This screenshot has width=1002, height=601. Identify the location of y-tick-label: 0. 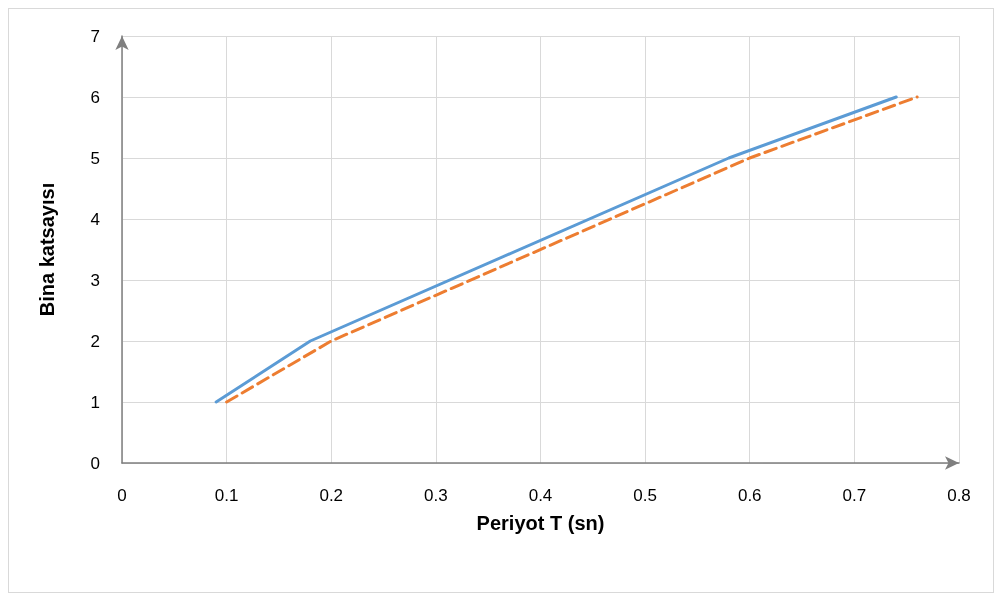
(95, 463).